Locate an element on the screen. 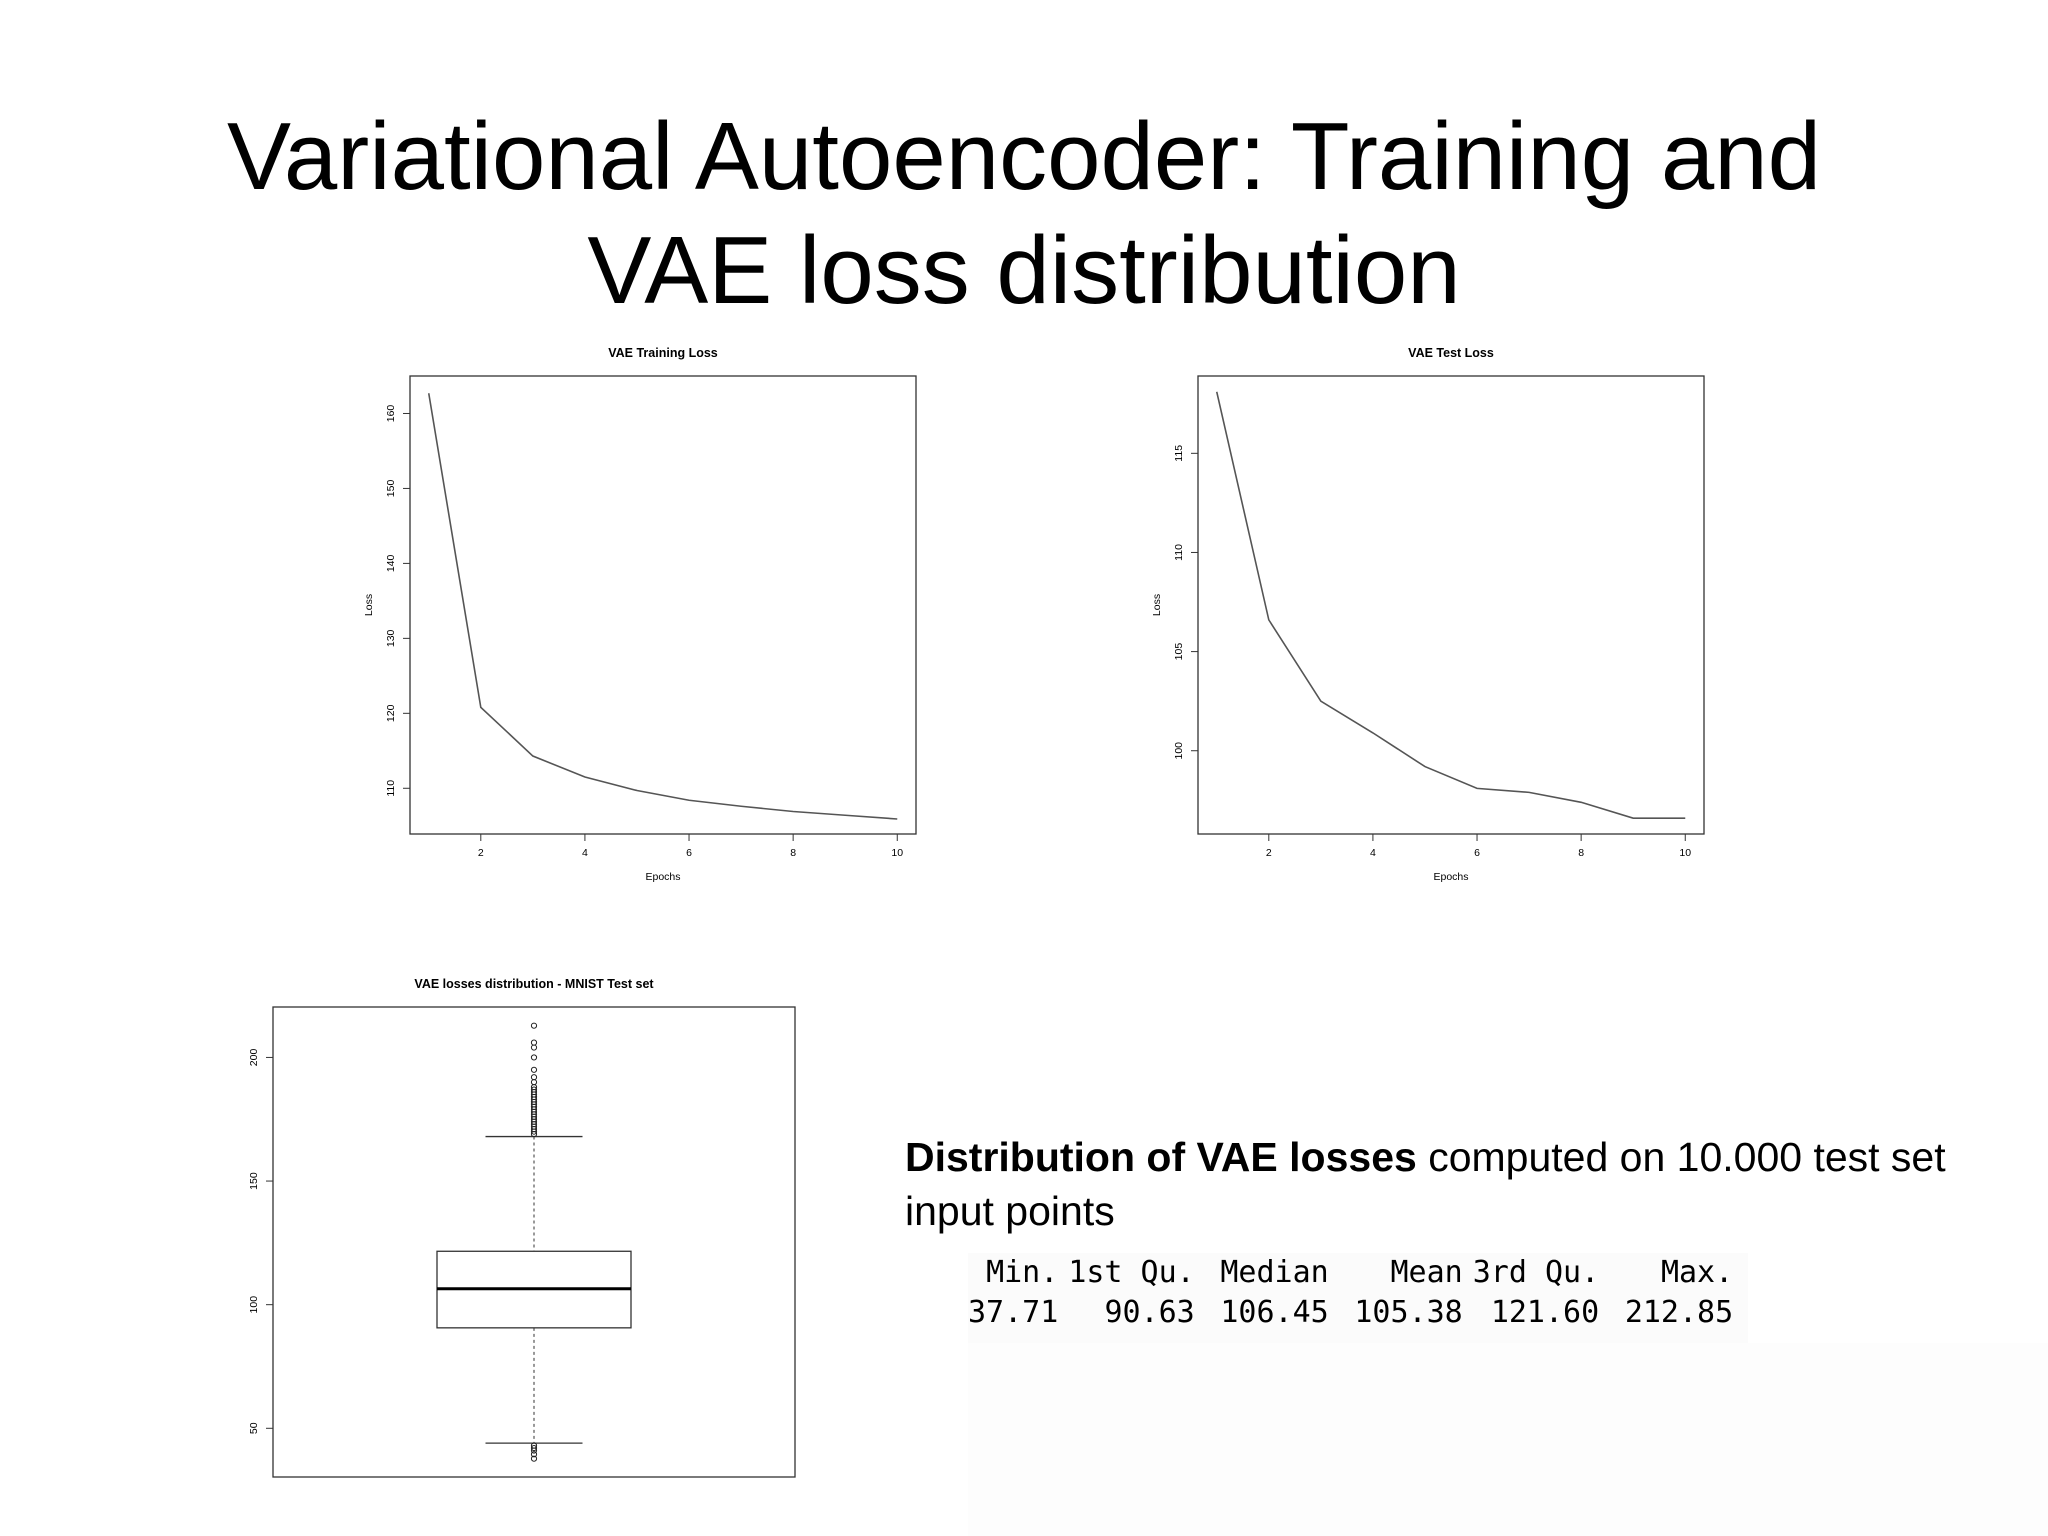  summary-value: 121.60 is located at coordinates (1545, 1312).